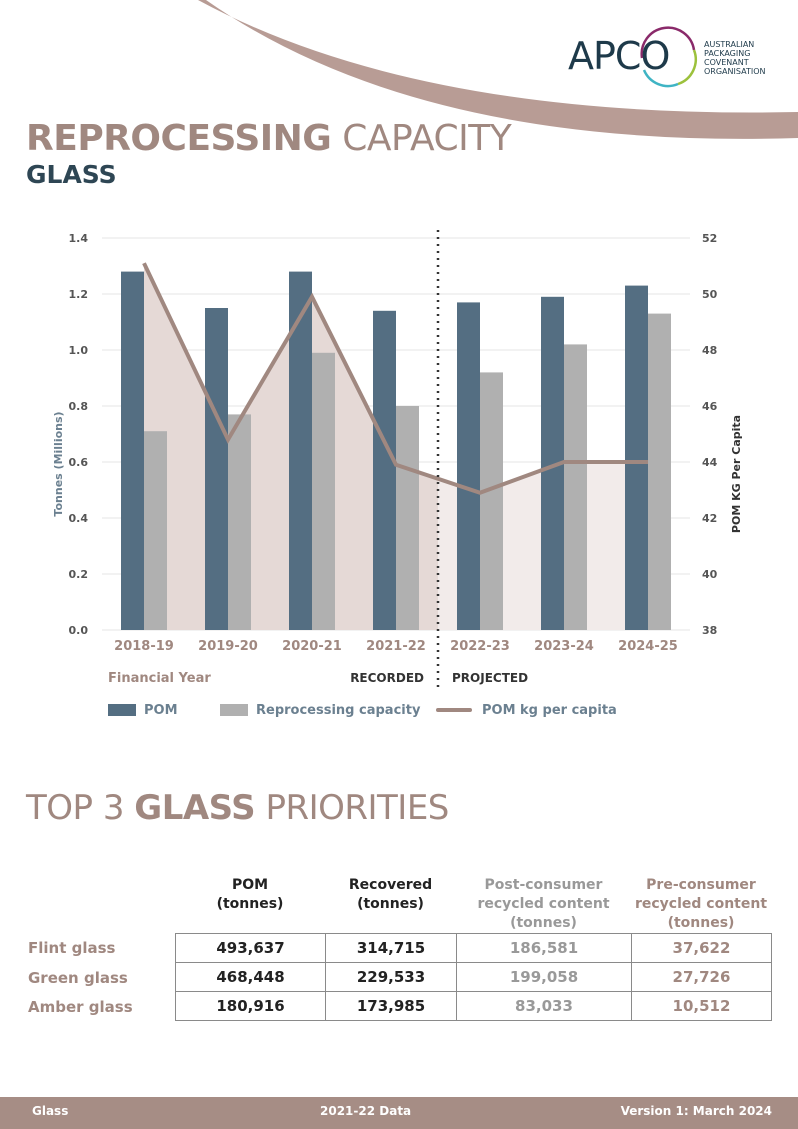 This screenshot has height=1129, width=798. What do you see at coordinates (391, 1006) in the screenshot?
I see `table-cell: 173,985` at bounding box center [391, 1006].